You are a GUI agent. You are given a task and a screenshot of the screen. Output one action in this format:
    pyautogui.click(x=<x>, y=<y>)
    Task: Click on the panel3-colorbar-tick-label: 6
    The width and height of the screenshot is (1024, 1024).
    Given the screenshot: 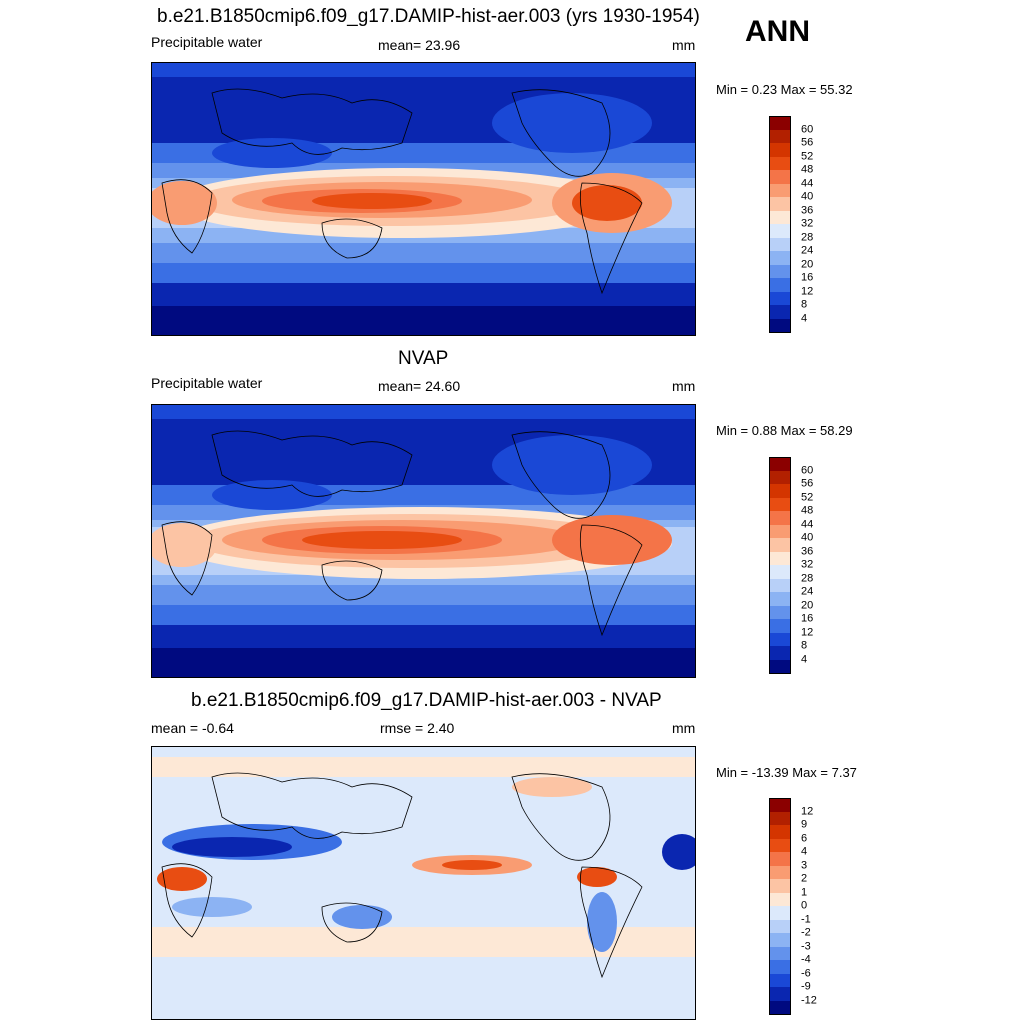 What is the action you would take?
    pyautogui.click(x=804, y=838)
    